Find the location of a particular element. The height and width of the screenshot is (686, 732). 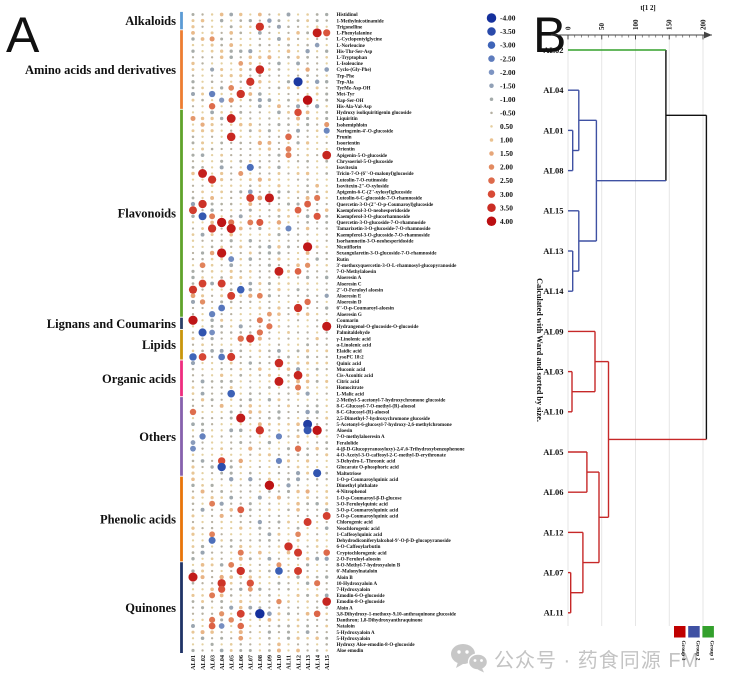

metabolite-label: Liquiritin is located at coordinates (347, 119).